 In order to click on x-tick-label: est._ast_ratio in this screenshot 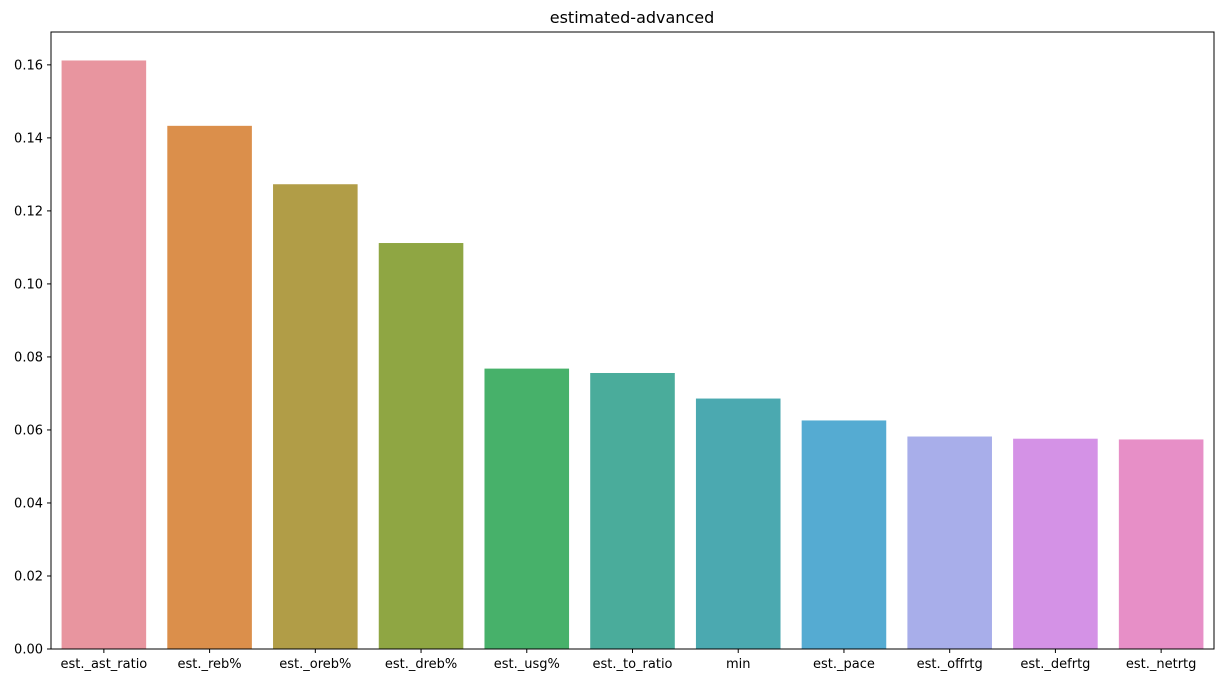, I will do `click(103, 664)`.